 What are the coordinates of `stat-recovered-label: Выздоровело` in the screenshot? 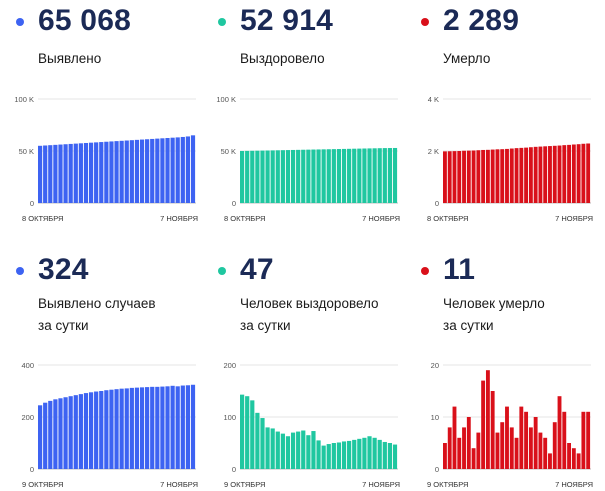 It's located at (282, 58).